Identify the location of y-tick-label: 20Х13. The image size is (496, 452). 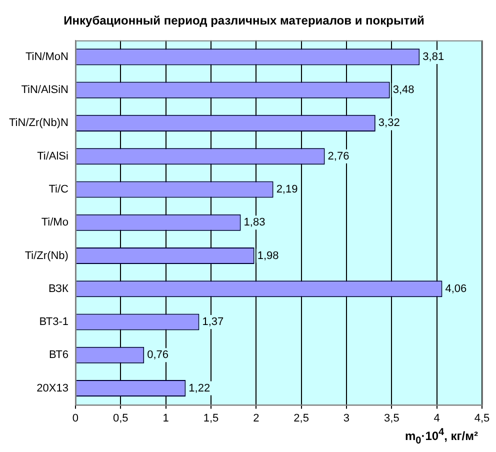
(52, 388).